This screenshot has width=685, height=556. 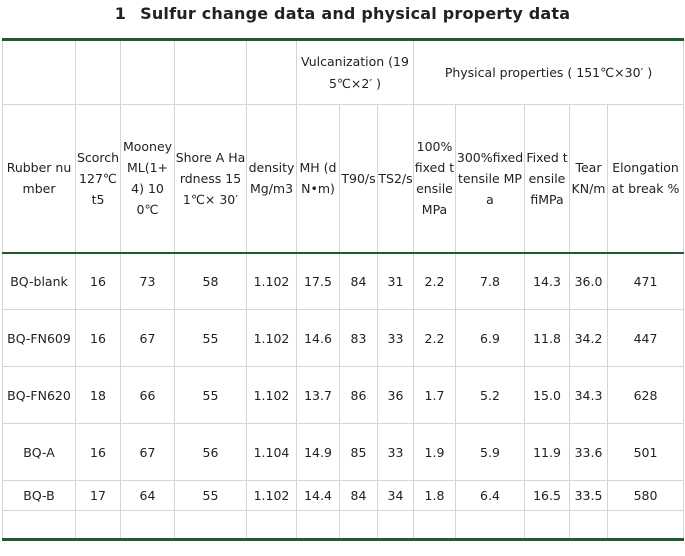 I want to click on table-number: 1, so click(x=120, y=13).